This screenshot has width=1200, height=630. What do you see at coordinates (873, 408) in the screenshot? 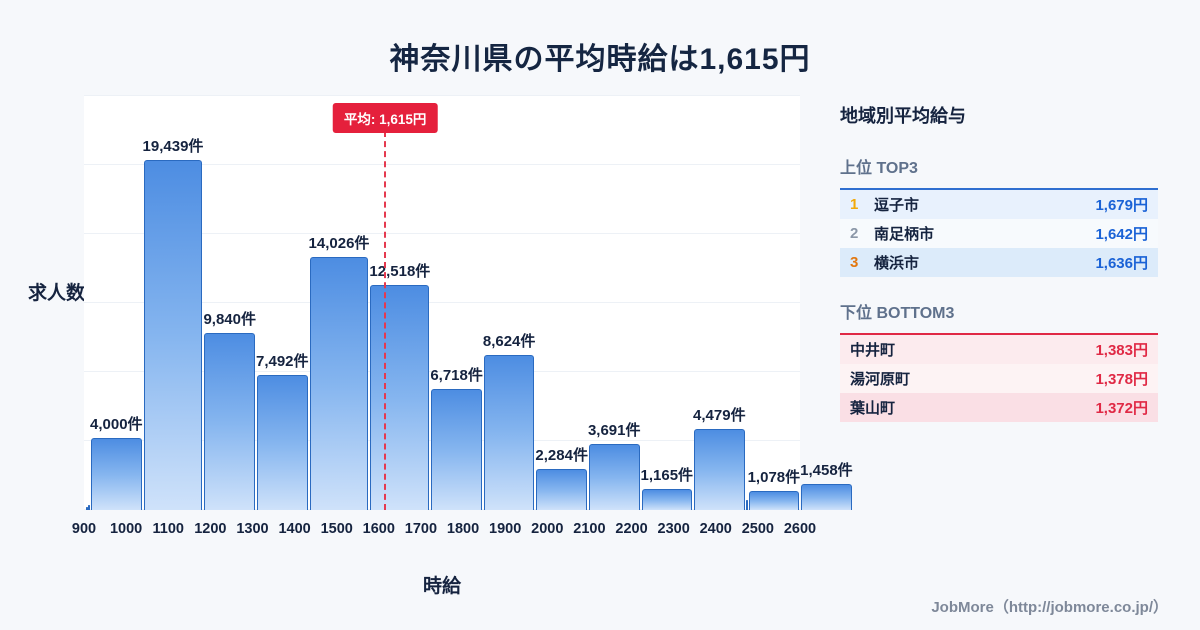
I see `region-name: 葉山町` at bounding box center [873, 408].